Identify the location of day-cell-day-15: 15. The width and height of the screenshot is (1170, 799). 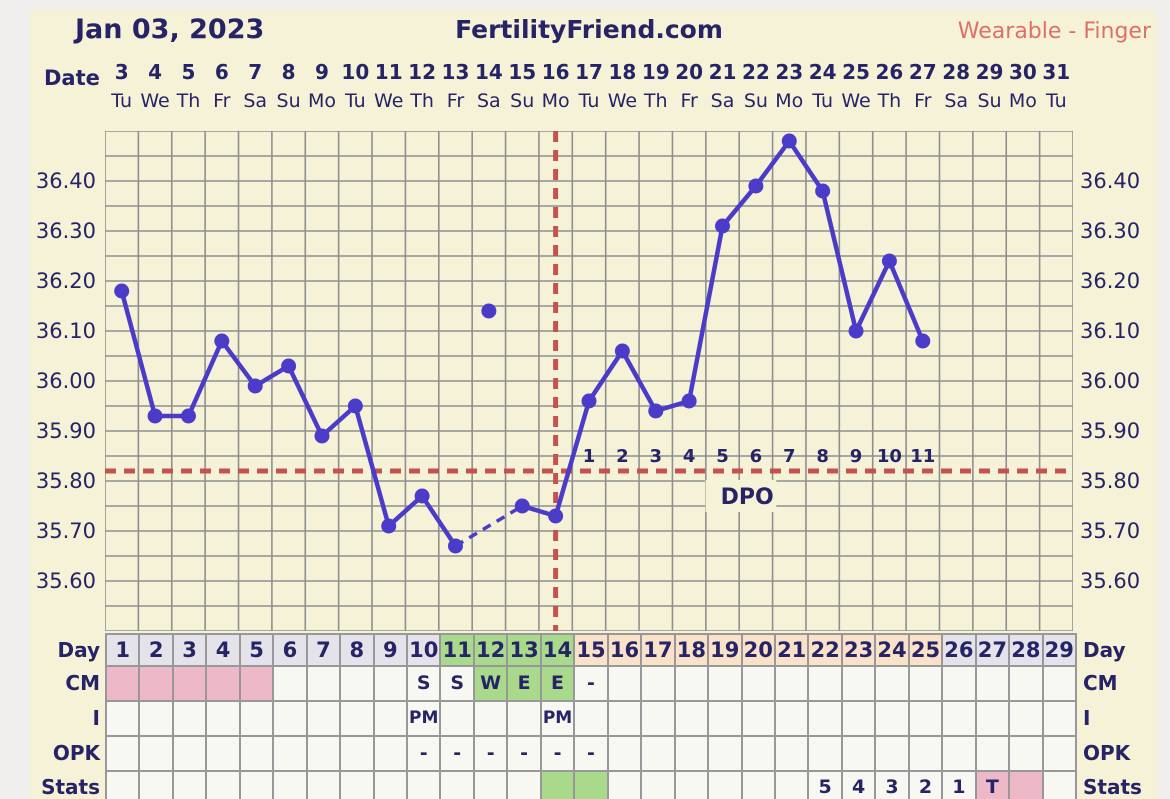
(591, 650).